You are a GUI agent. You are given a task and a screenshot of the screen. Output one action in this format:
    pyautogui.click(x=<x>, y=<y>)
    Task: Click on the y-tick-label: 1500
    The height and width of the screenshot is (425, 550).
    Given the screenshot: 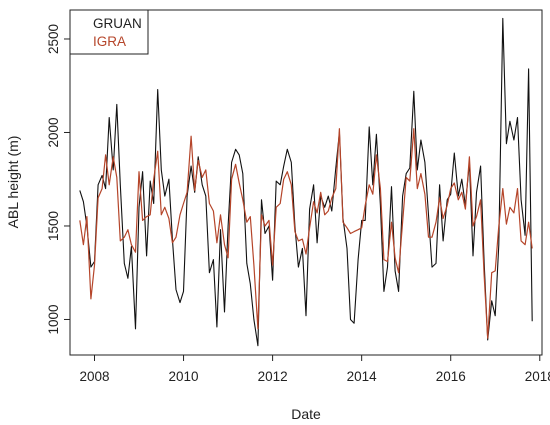 What is the action you would take?
    pyautogui.click(x=53, y=226)
    